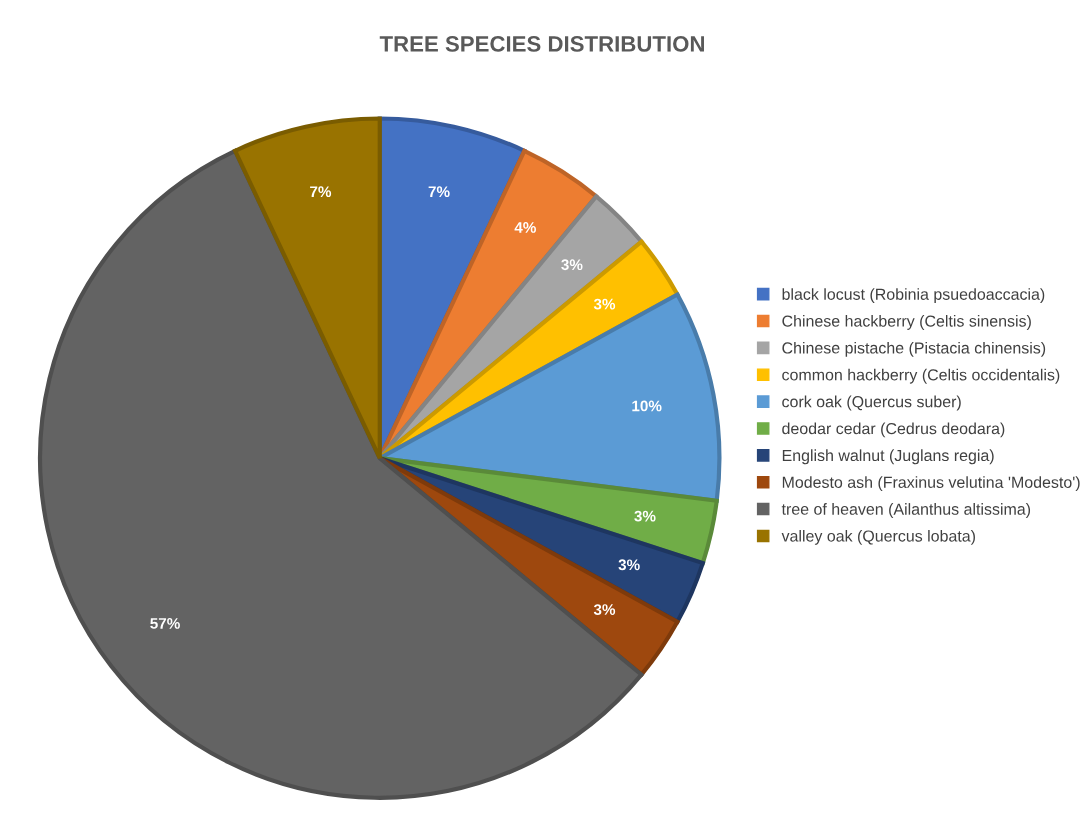 The width and height of the screenshot is (1085, 833). I want to click on legend-label: common hackberry (Celtis occidentalis), so click(921, 376).